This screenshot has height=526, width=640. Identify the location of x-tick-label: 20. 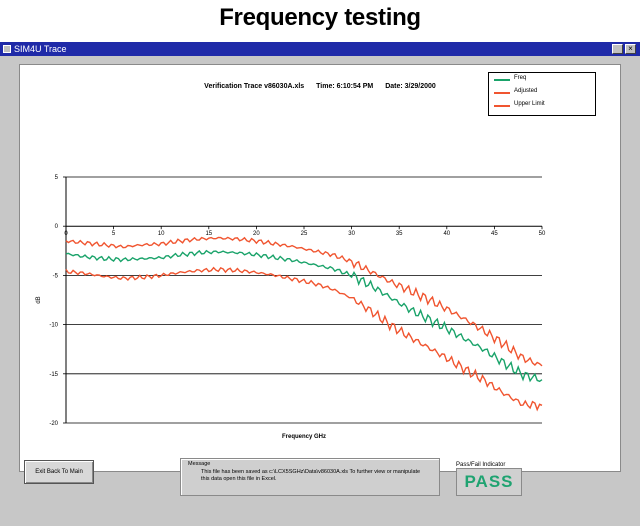
(256, 234).